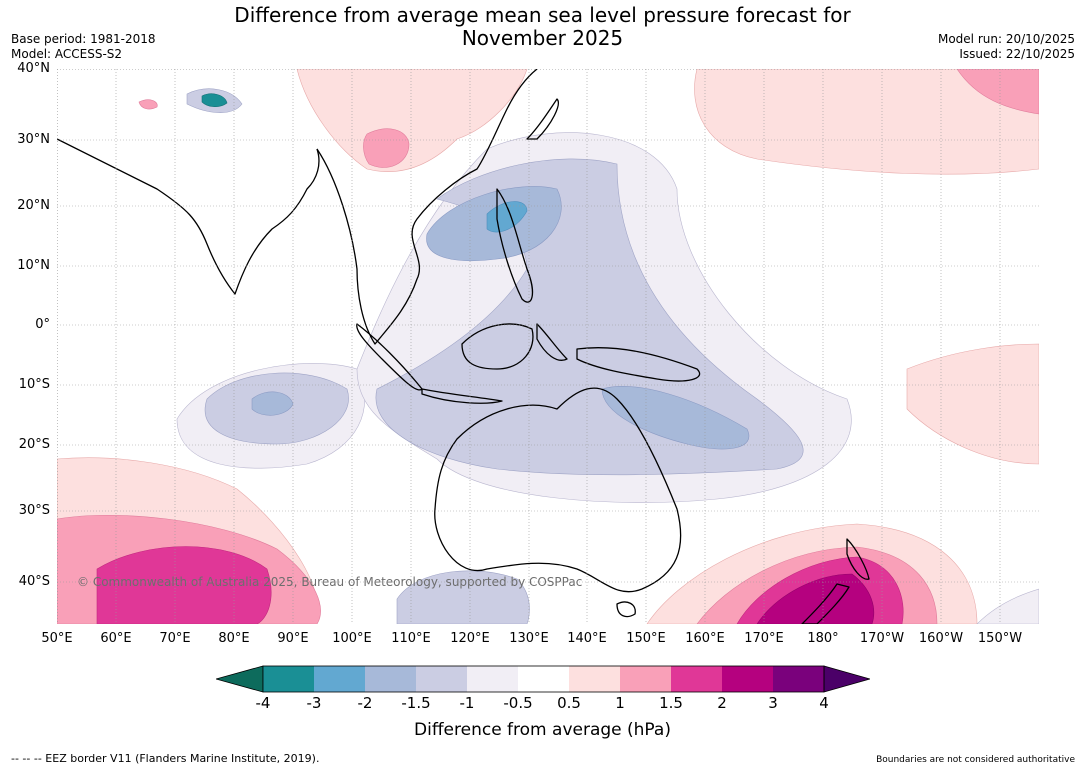  I want to click on coast-sulawesi, so click(552, 342).